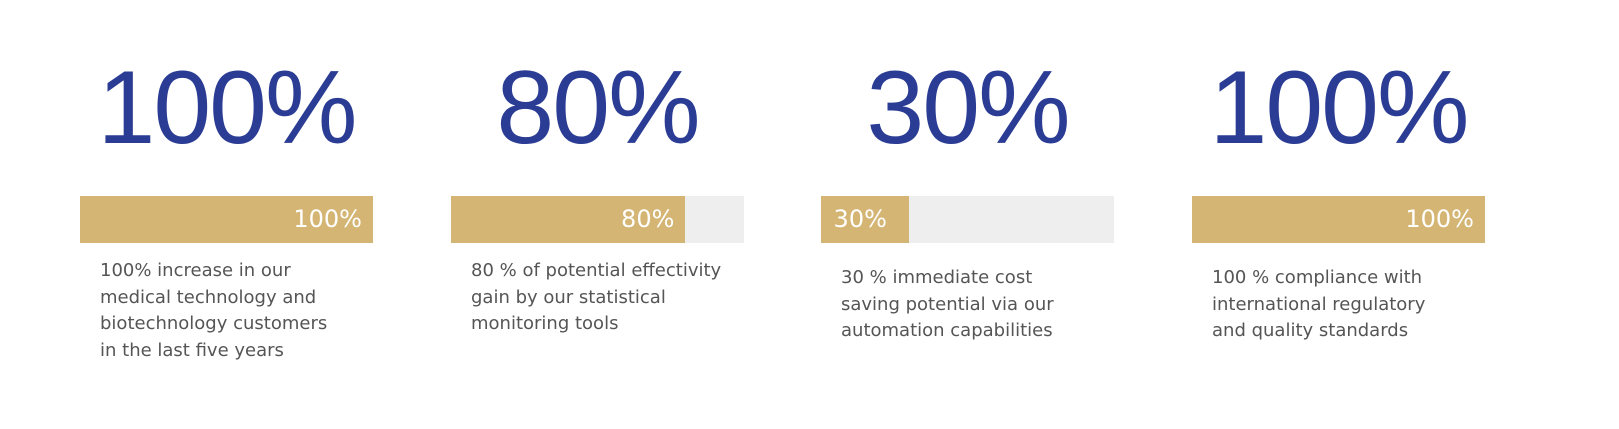 Image resolution: width=1619 pixels, height=429 pixels. Describe the element at coordinates (214, 323) in the screenshot. I see `description-line: biotechnology customers` at that location.